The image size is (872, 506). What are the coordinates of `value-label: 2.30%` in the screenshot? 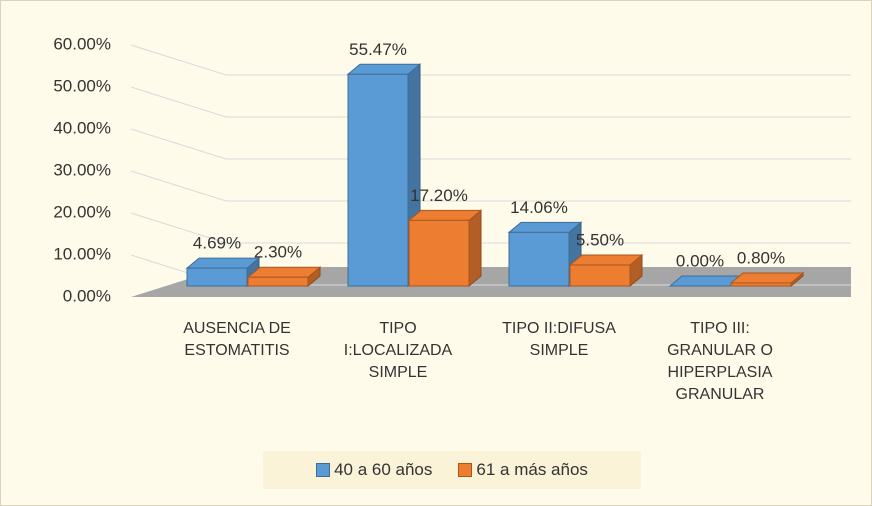 It's located at (278, 252).